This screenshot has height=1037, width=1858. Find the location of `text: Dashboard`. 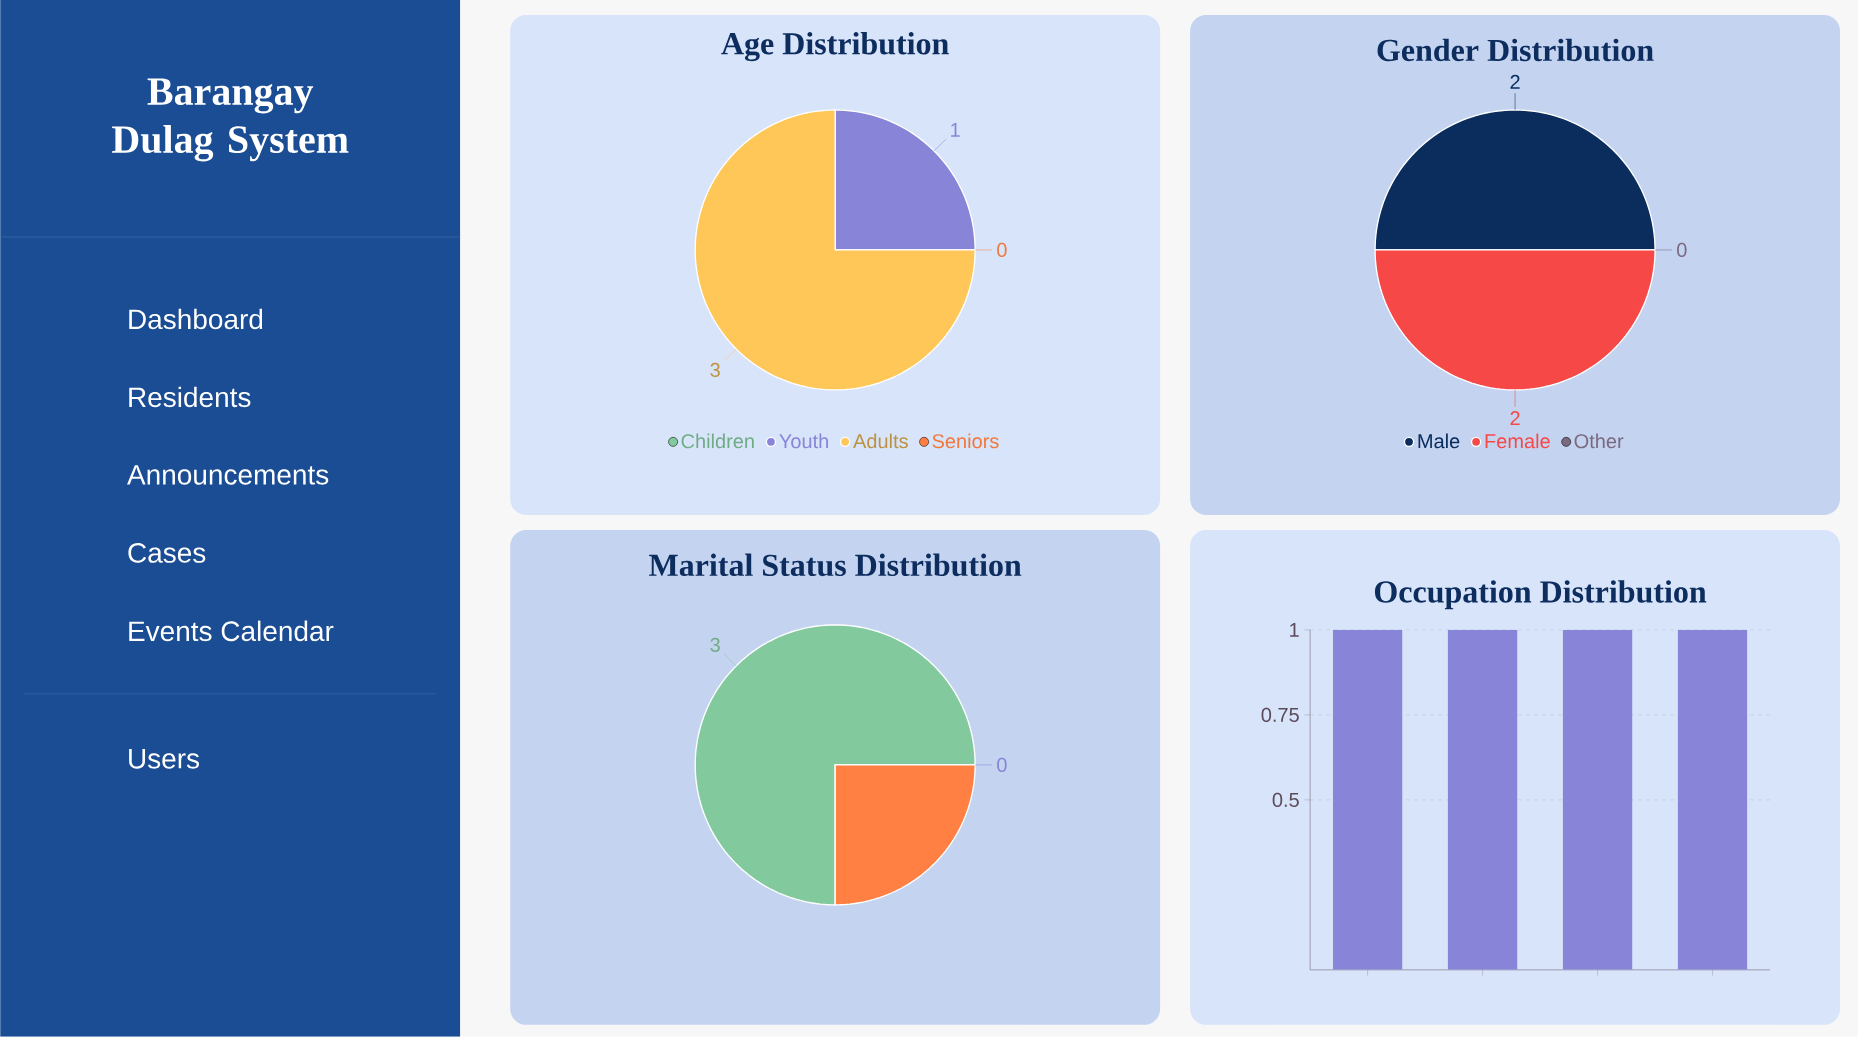

text: Dashboard is located at coordinates (196, 319).